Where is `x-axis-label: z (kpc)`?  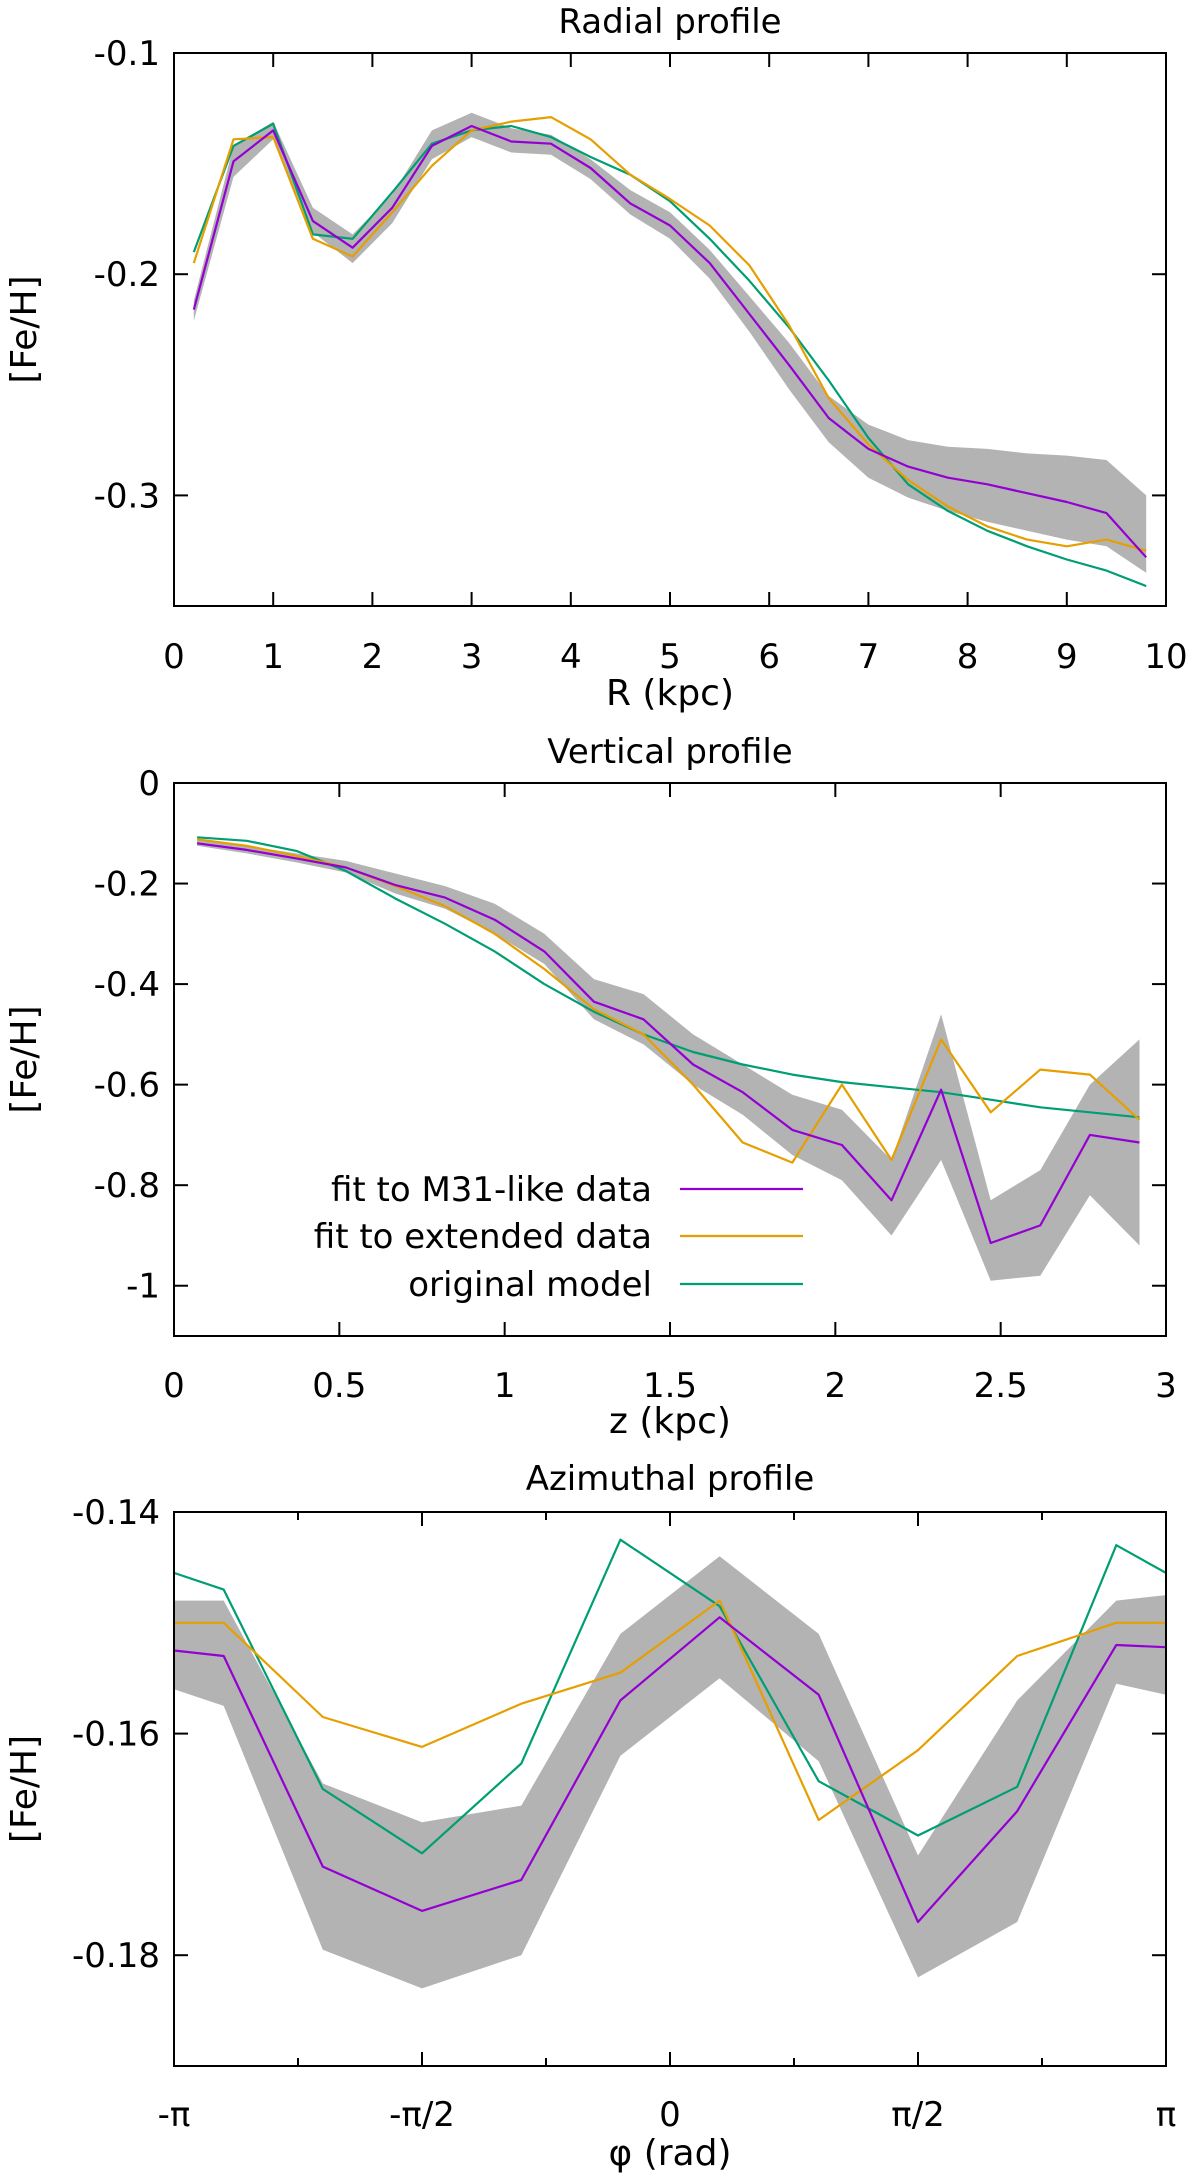
x-axis-label: z (kpc) is located at coordinates (670, 1421).